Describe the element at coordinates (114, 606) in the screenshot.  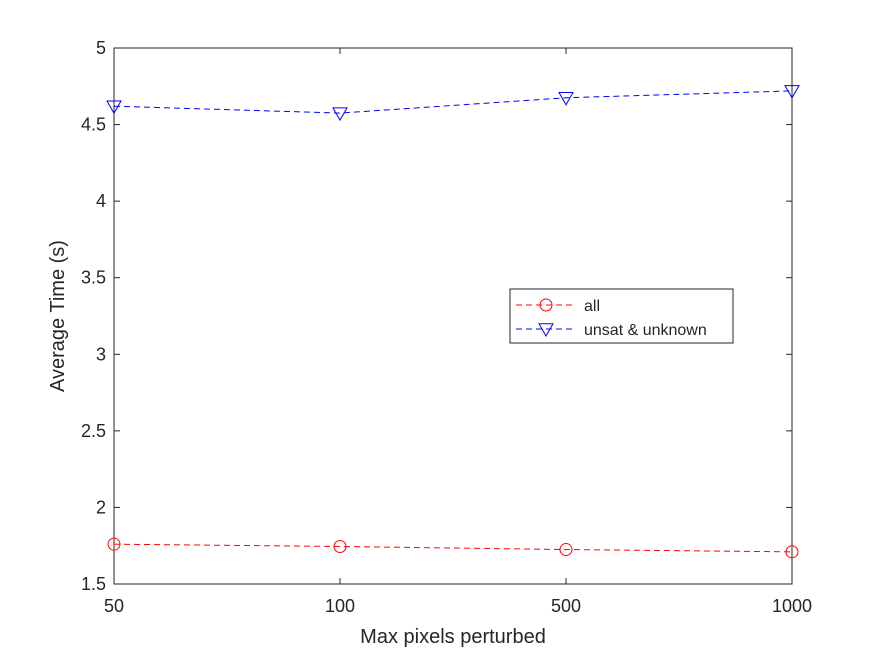
I see `x-tick-label: 50` at that location.